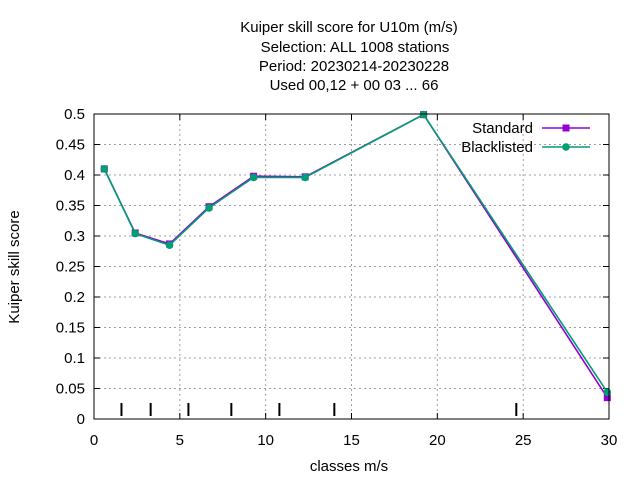  I want to click on y-tick-label: 0.2, so click(74, 297).